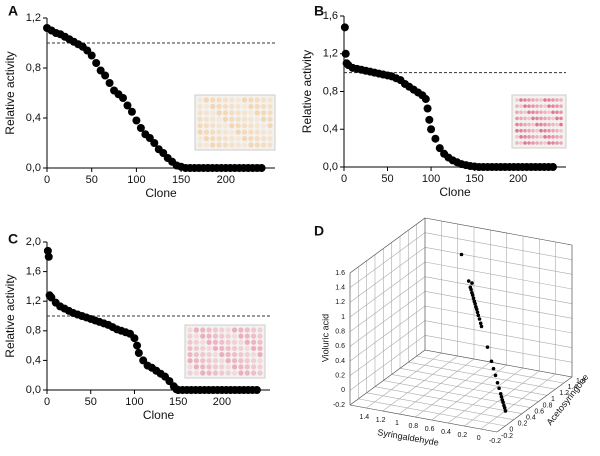  What do you see at coordinates (344, 179) in the screenshot?
I see `x-tick-label: 0` at bounding box center [344, 179].